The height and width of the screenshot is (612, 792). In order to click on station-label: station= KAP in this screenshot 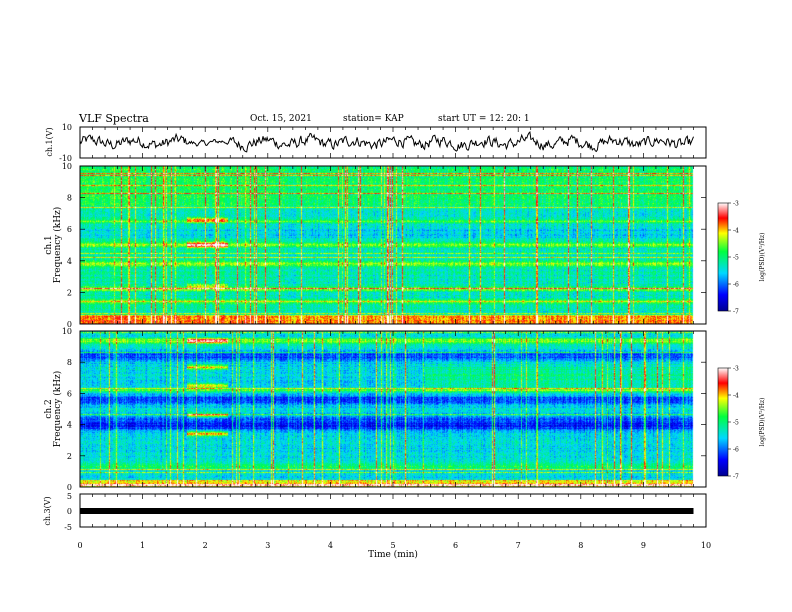, I will do `click(373, 119)`.